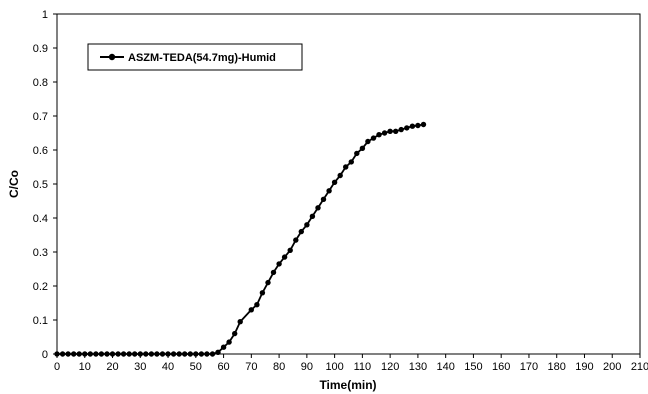 The height and width of the screenshot is (394, 648). I want to click on x-tick-label: 90, so click(307, 367).